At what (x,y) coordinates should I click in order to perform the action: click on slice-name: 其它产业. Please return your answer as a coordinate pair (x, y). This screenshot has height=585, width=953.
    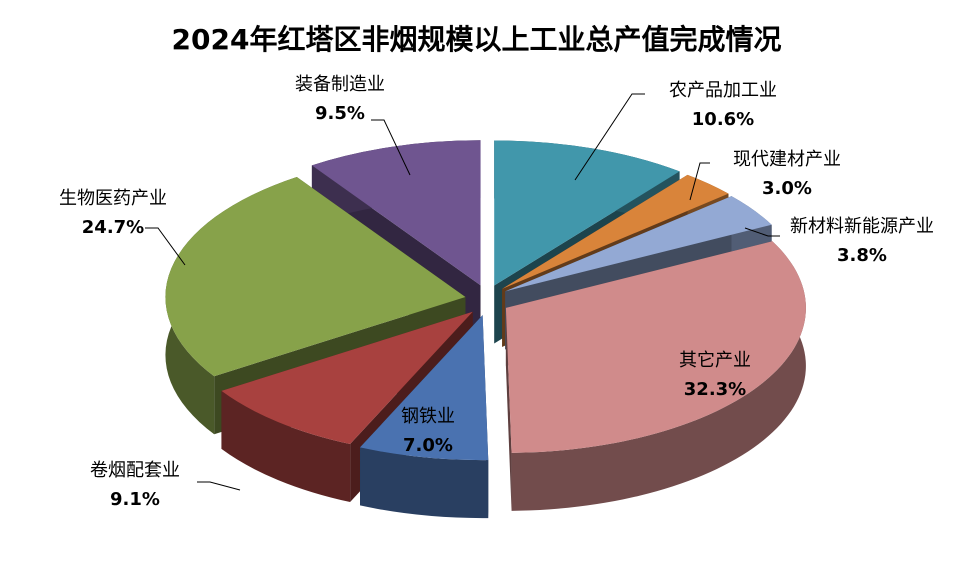
    Looking at the image, I should click on (715, 360).